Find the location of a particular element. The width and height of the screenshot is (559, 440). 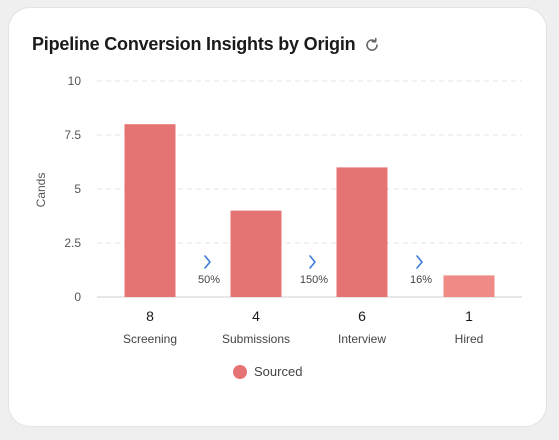

bar-value-label: 4 is located at coordinates (256, 316).